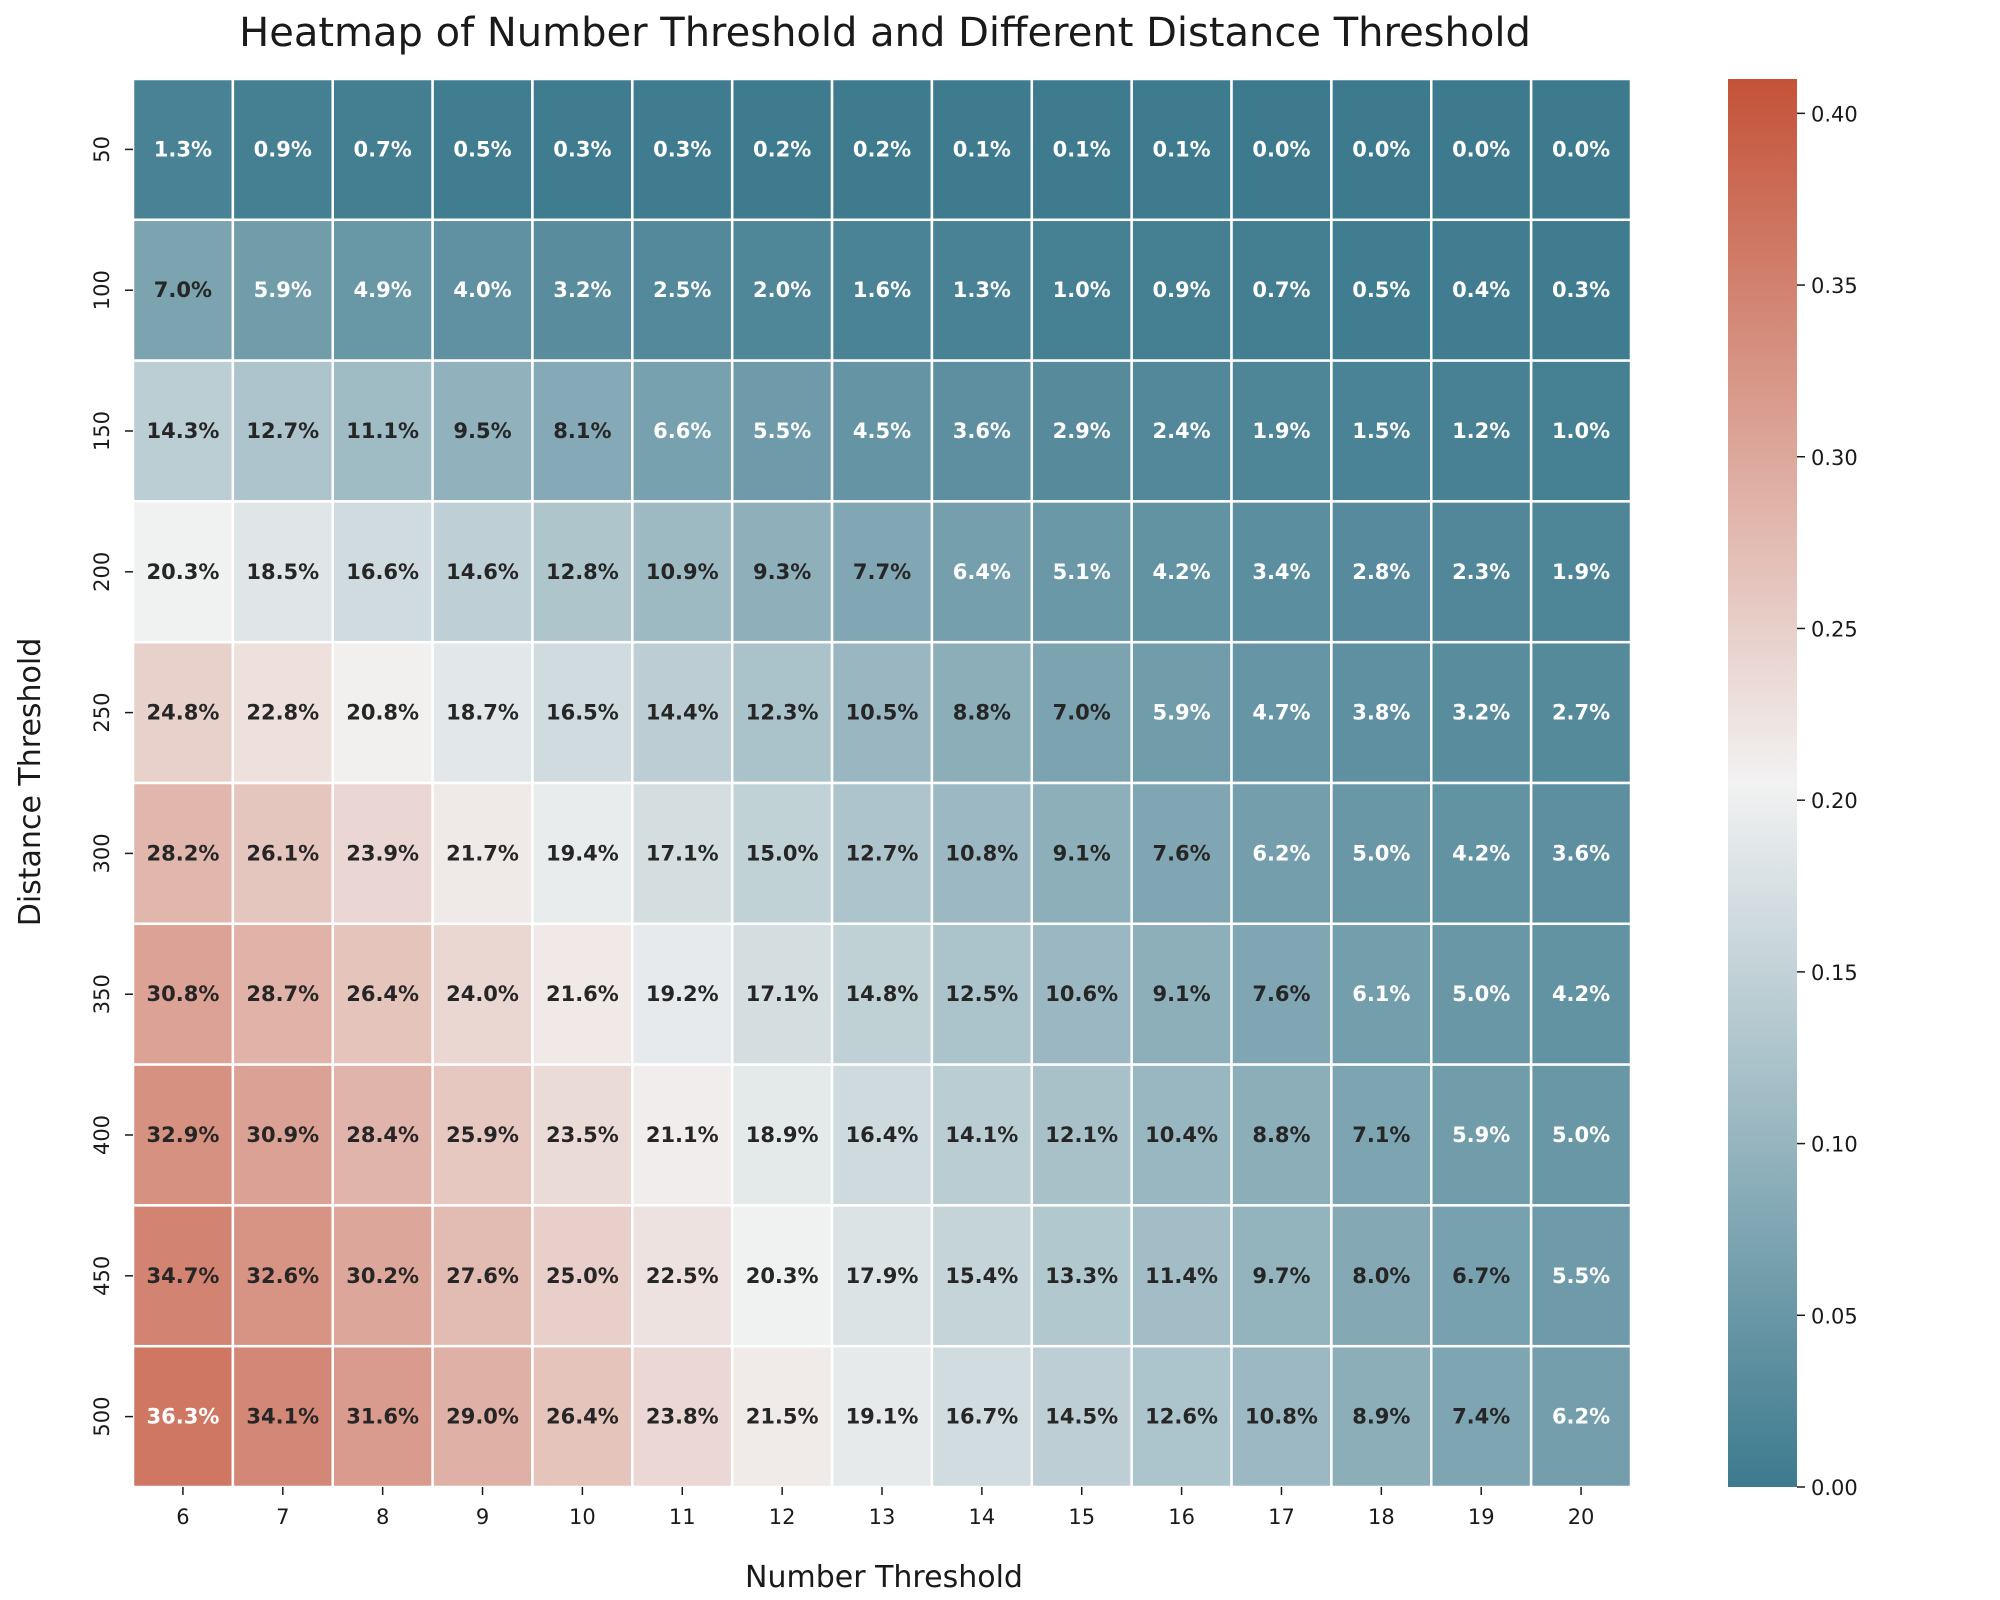 The width and height of the screenshot is (2000, 1600). I want to click on cell-value-label: 10.8%, so click(981, 853).